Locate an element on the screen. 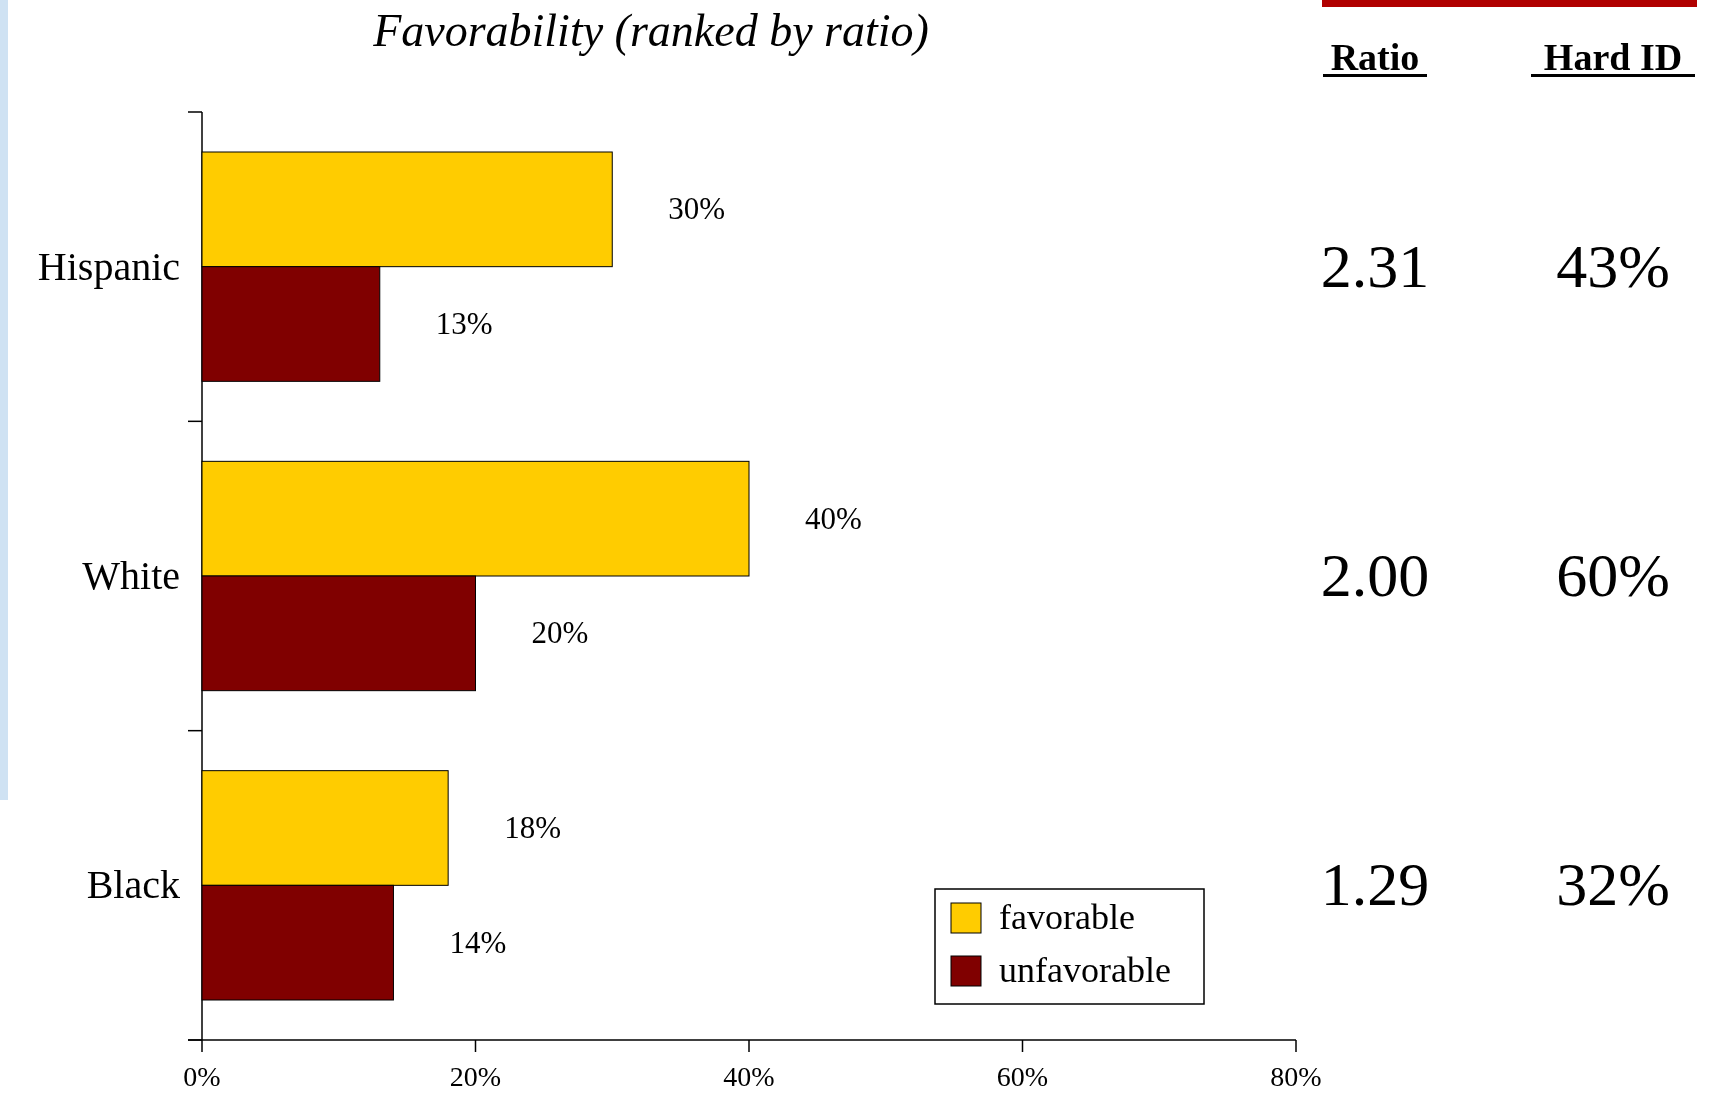 The image size is (1711, 1100). x-tick-label: 20% is located at coordinates (475, 1076).